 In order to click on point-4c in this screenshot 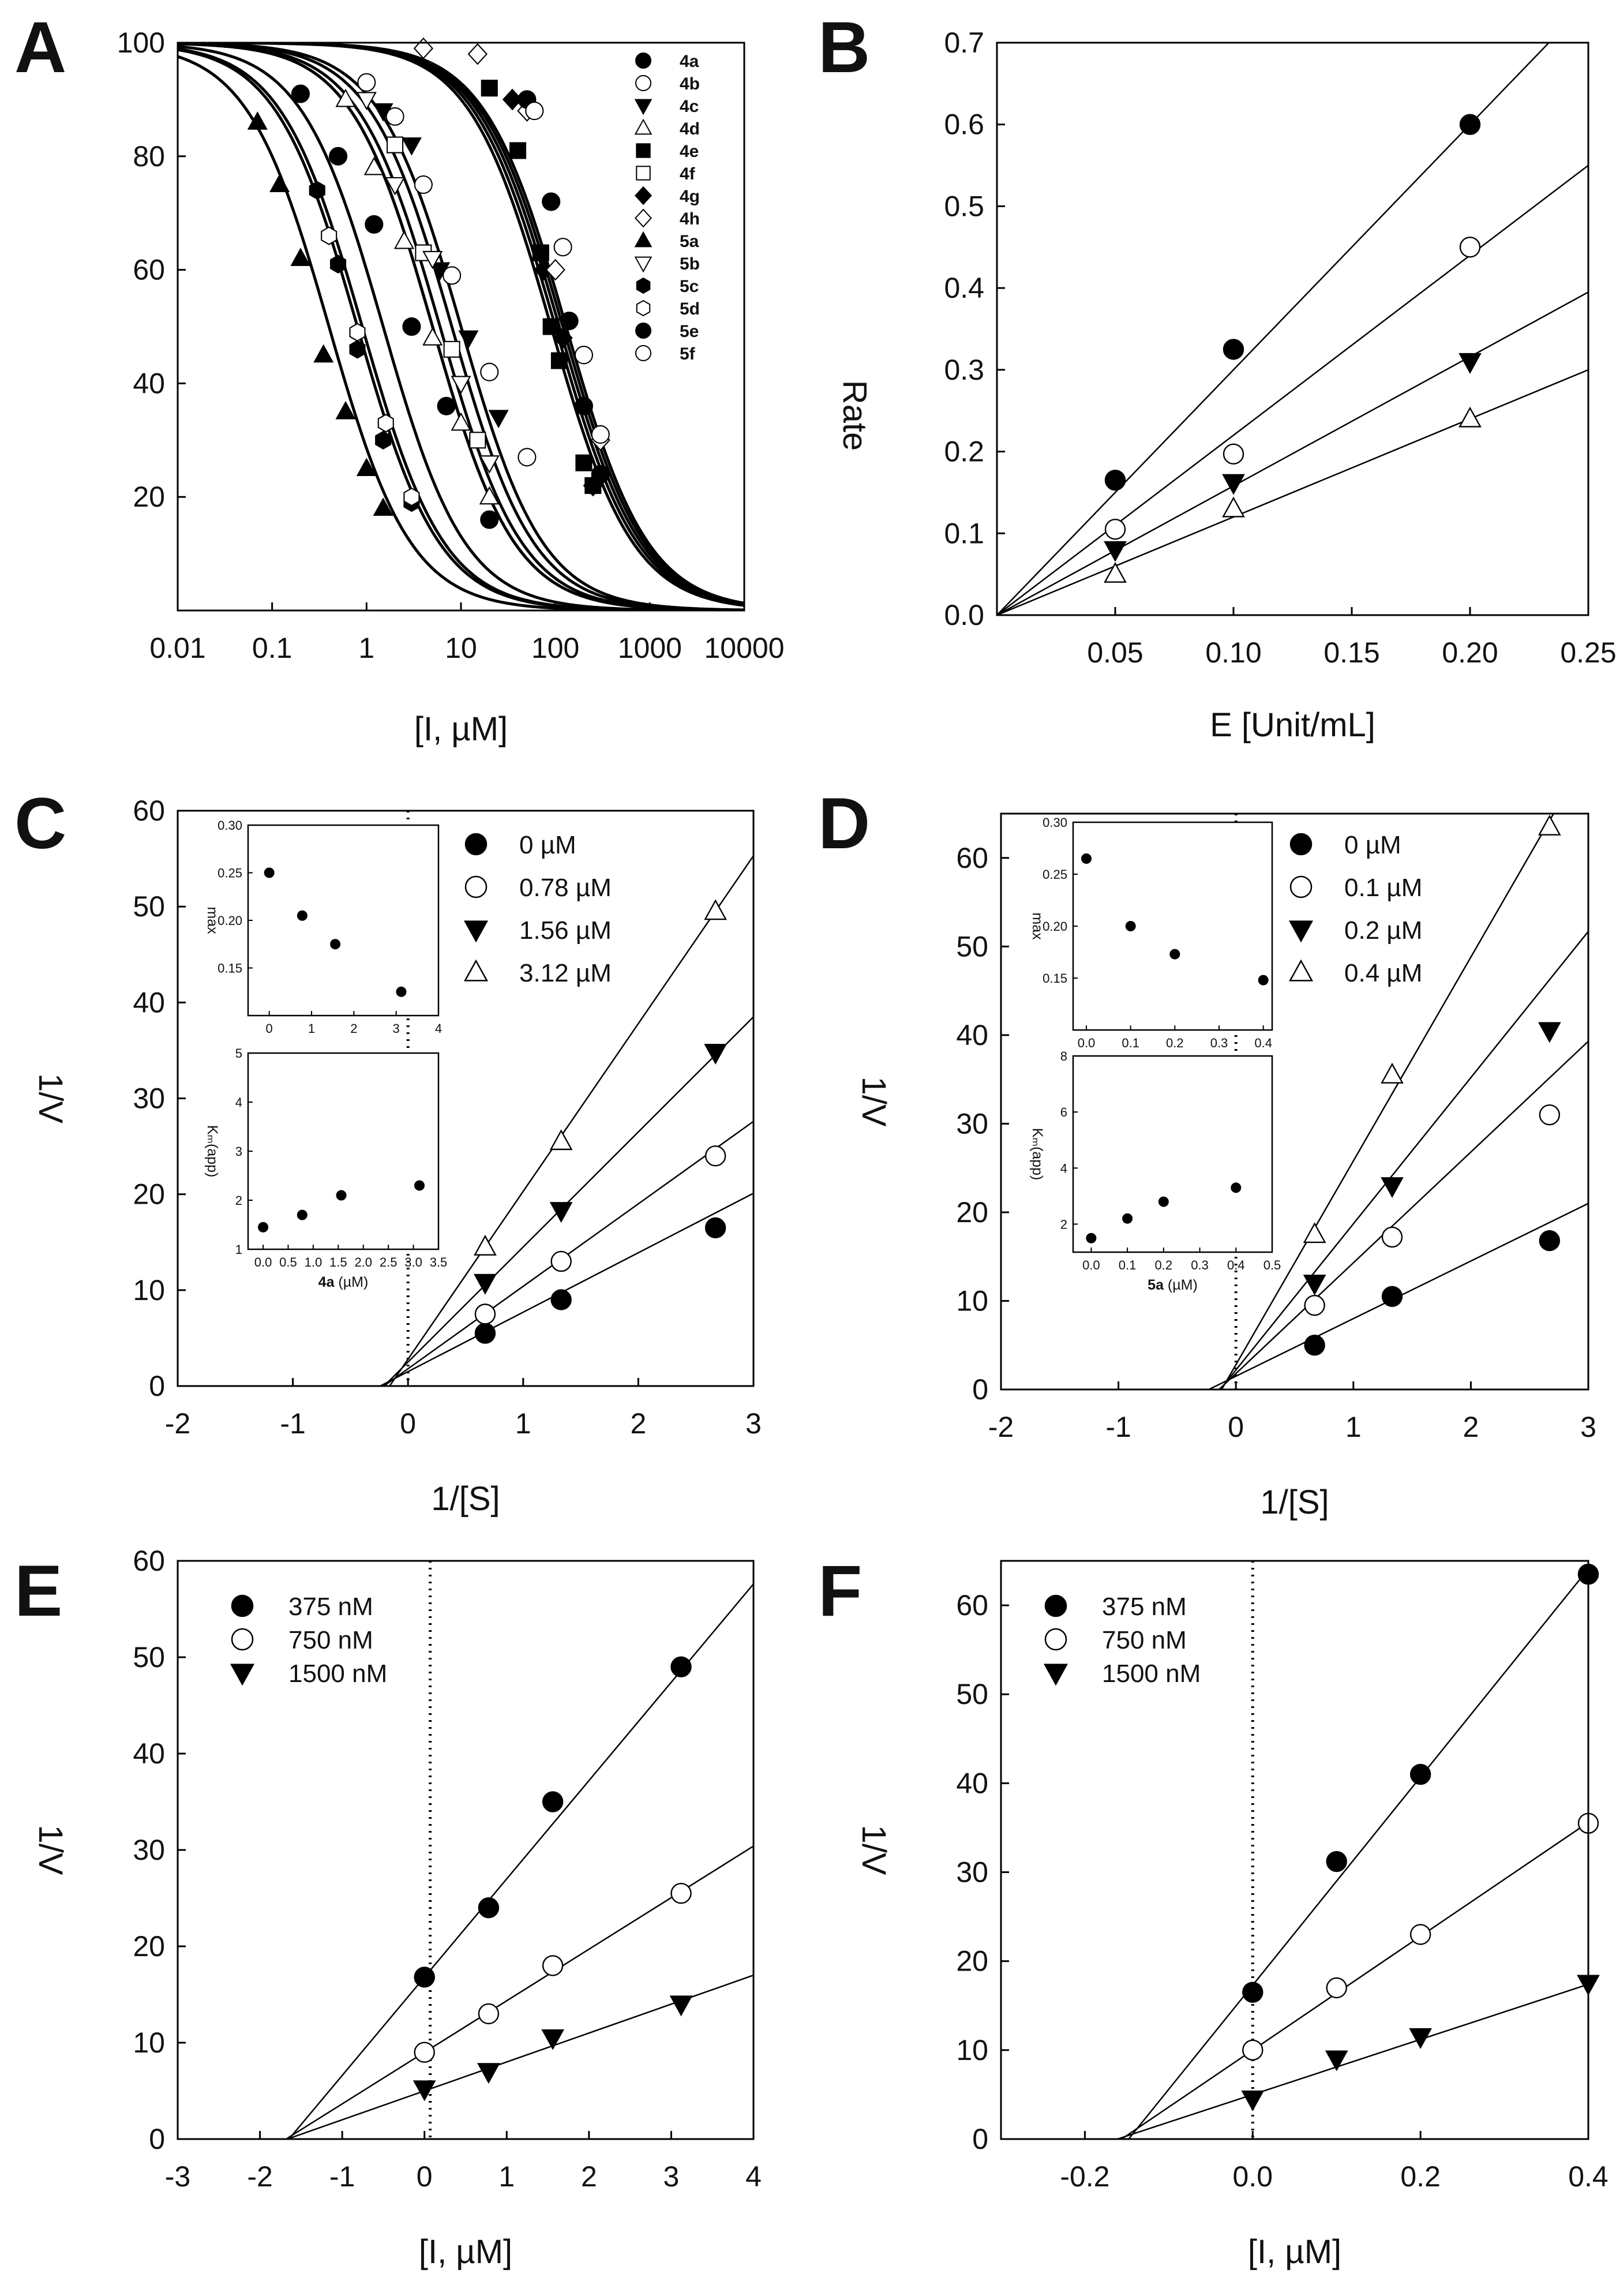, I will do `click(468, 339)`.